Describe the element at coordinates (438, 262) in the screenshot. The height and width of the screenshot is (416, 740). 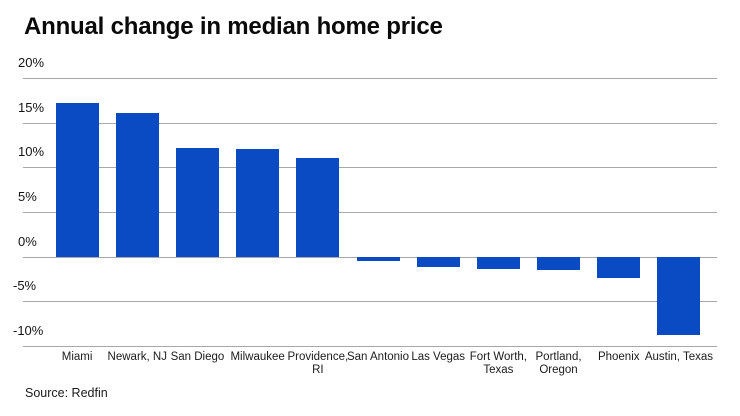
I see `bar-las-vegas` at that location.